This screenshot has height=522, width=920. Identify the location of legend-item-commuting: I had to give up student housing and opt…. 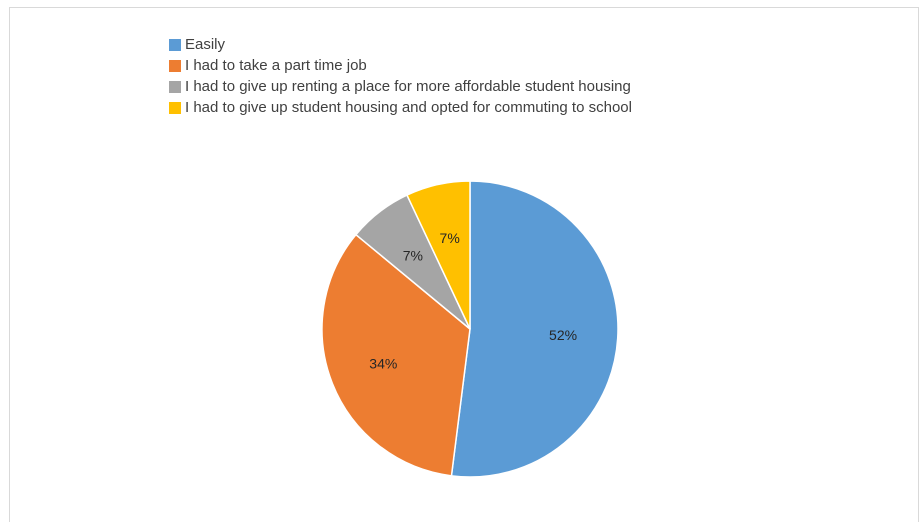
(400, 107).